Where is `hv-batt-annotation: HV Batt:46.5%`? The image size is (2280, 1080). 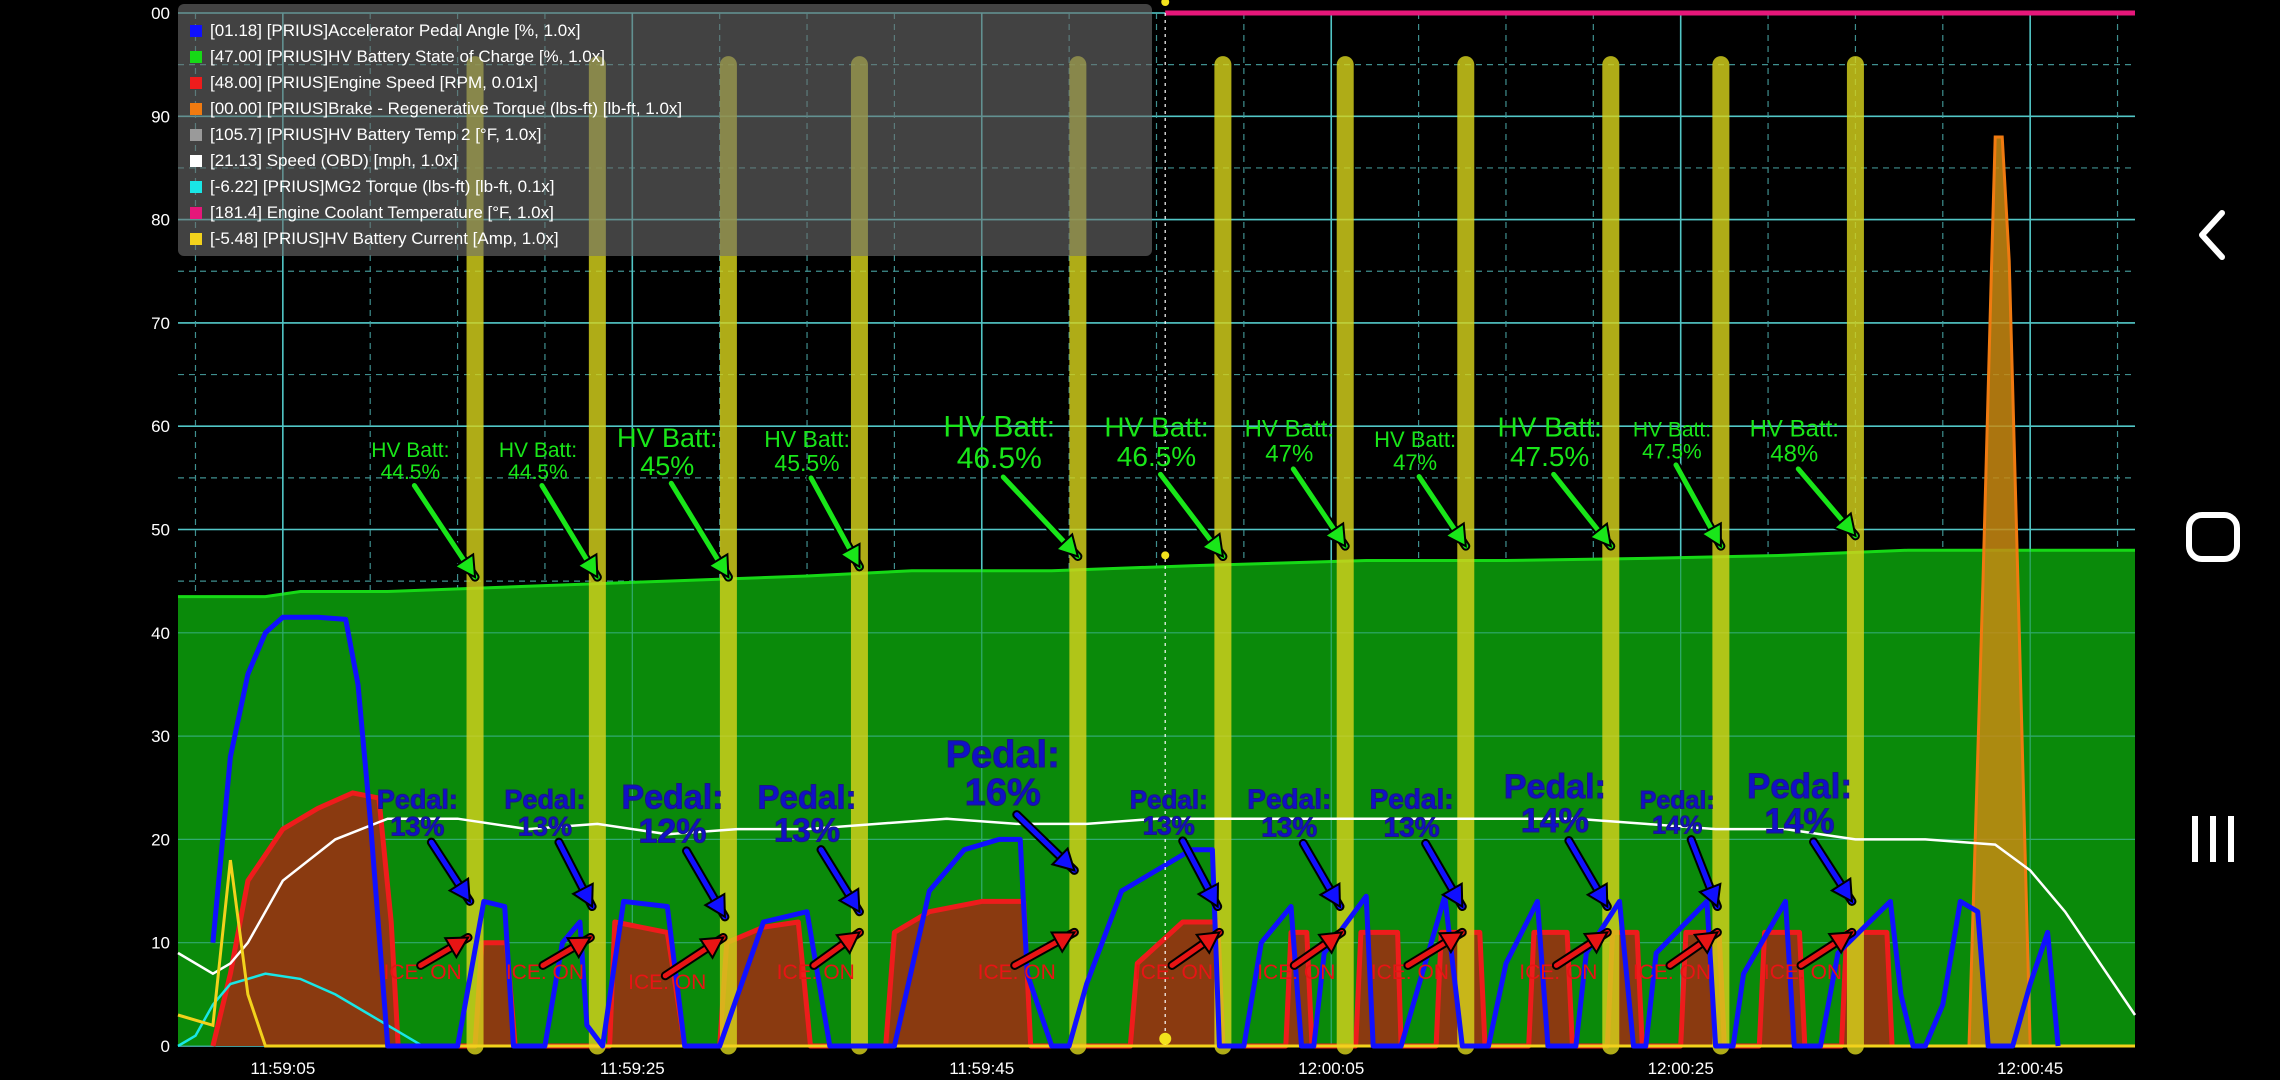
hv-batt-annotation: HV Batt:46.5% is located at coordinates (1156, 442).